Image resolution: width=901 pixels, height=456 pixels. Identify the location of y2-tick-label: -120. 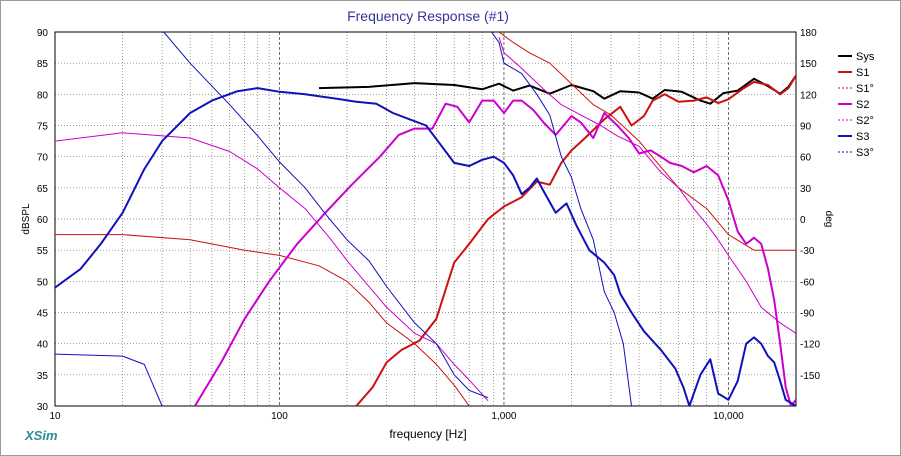
(810, 345).